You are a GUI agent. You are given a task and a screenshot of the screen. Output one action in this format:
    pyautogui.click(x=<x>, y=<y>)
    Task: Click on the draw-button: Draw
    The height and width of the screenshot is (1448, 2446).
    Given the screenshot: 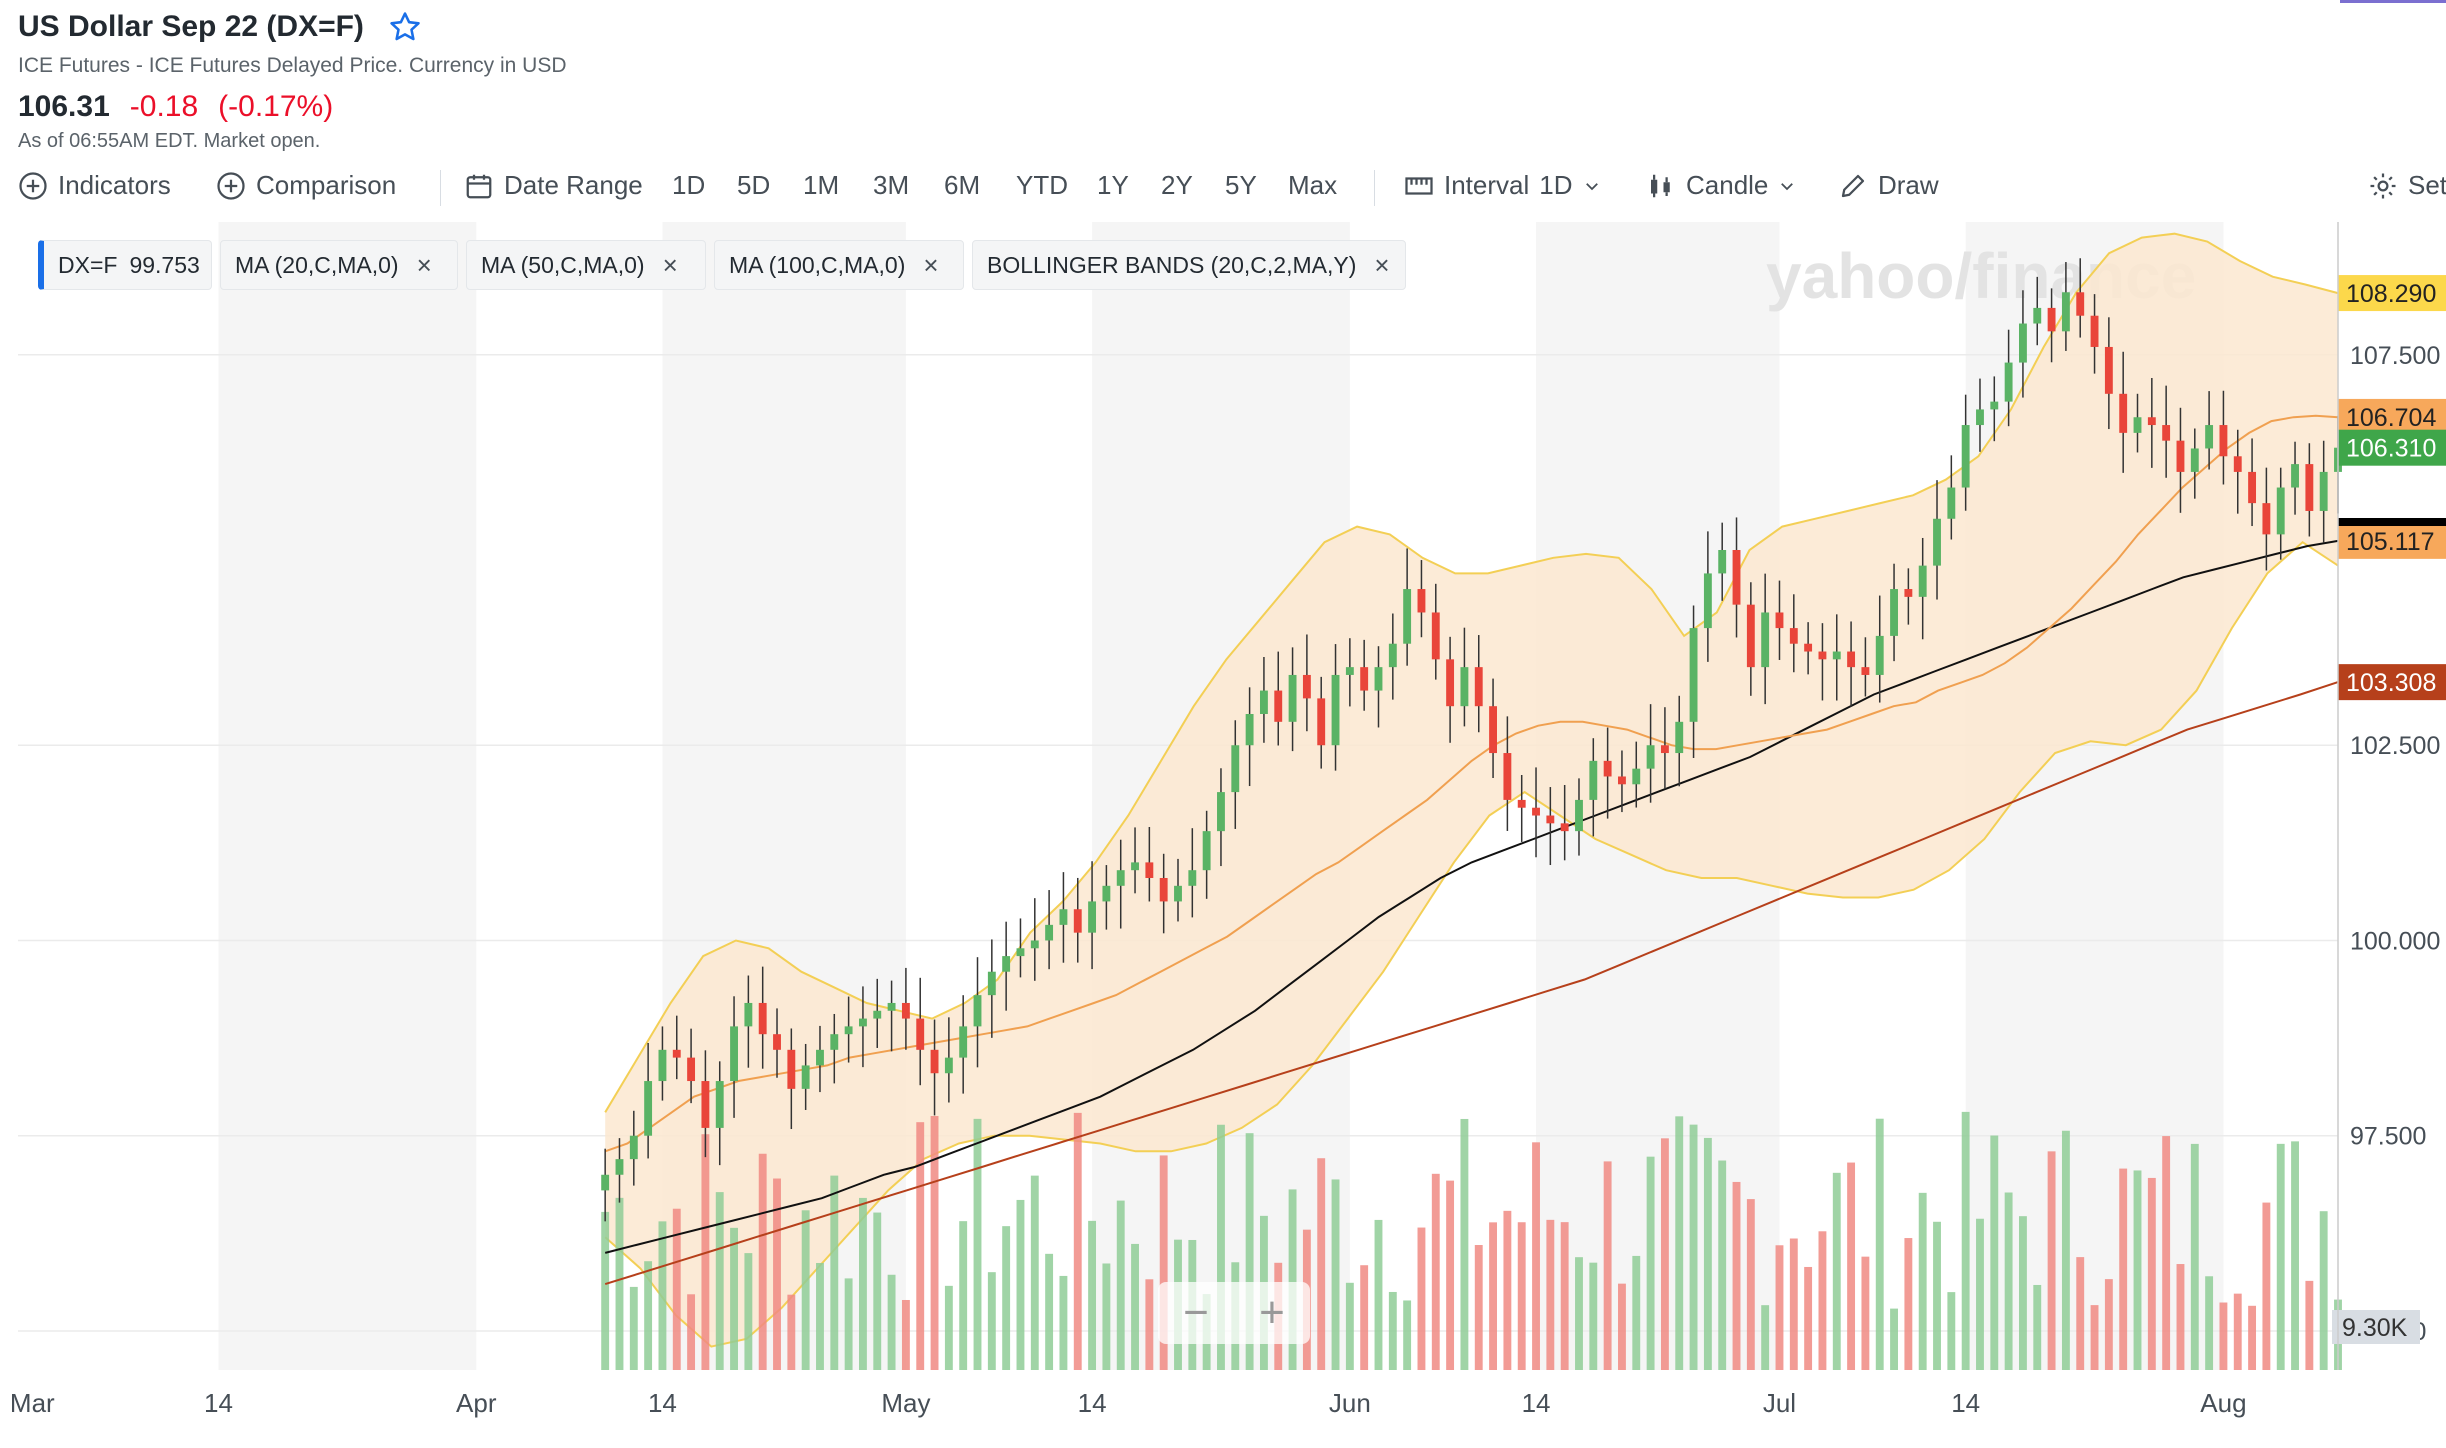 What is the action you would take?
    pyautogui.click(x=1888, y=185)
    